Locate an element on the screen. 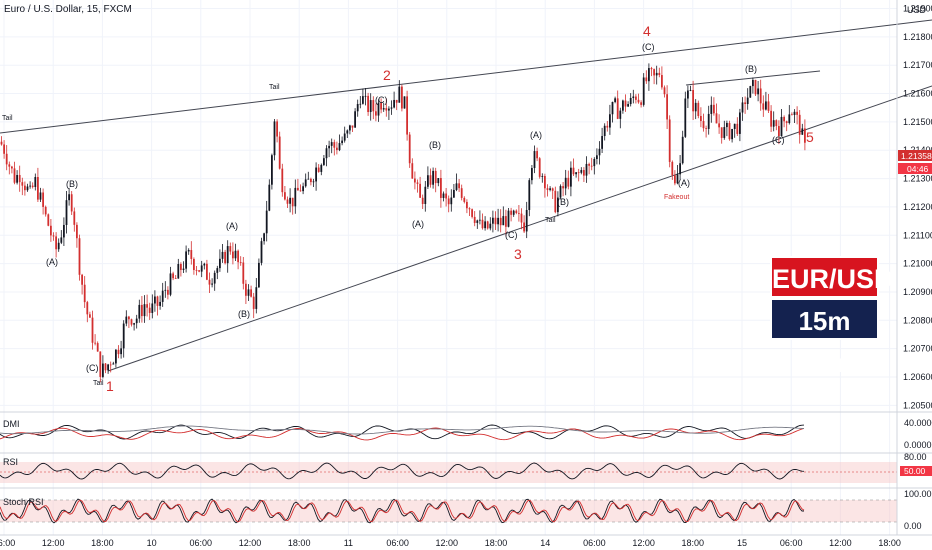 The width and height of the screenshot is (932, 550). time-tick: 18:00 is located at coordinates (102, 543).